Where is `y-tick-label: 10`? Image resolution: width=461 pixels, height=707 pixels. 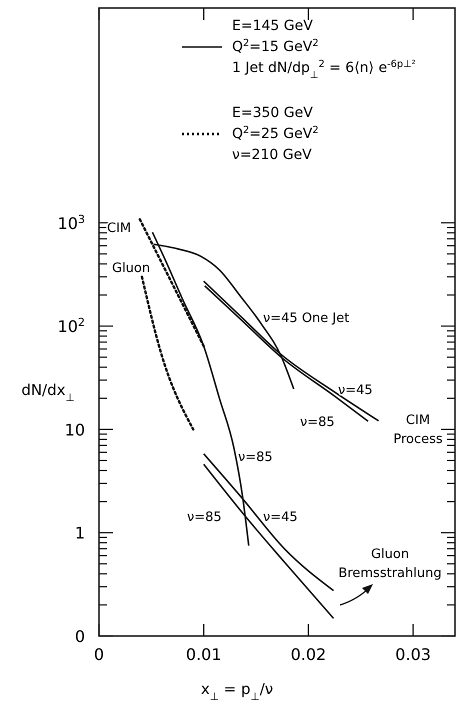 y-tick-label: 10 is located at coordinates (74, 430).